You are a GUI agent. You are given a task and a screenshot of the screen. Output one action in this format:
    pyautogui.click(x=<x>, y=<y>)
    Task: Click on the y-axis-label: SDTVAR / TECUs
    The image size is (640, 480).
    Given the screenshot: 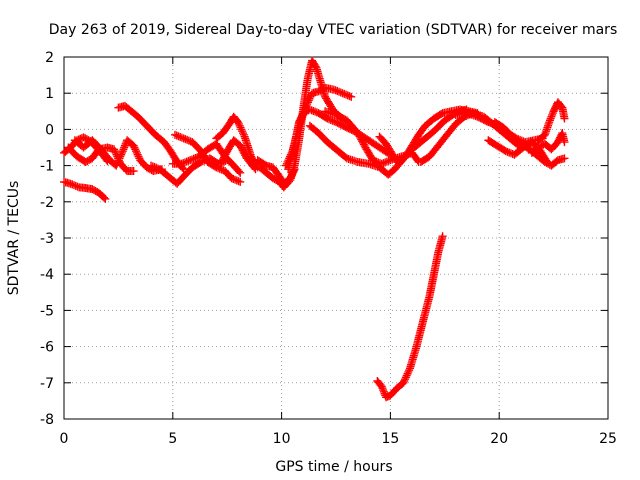 What is the action you would take?
    pyautogui.click(x=14, y=238)
    